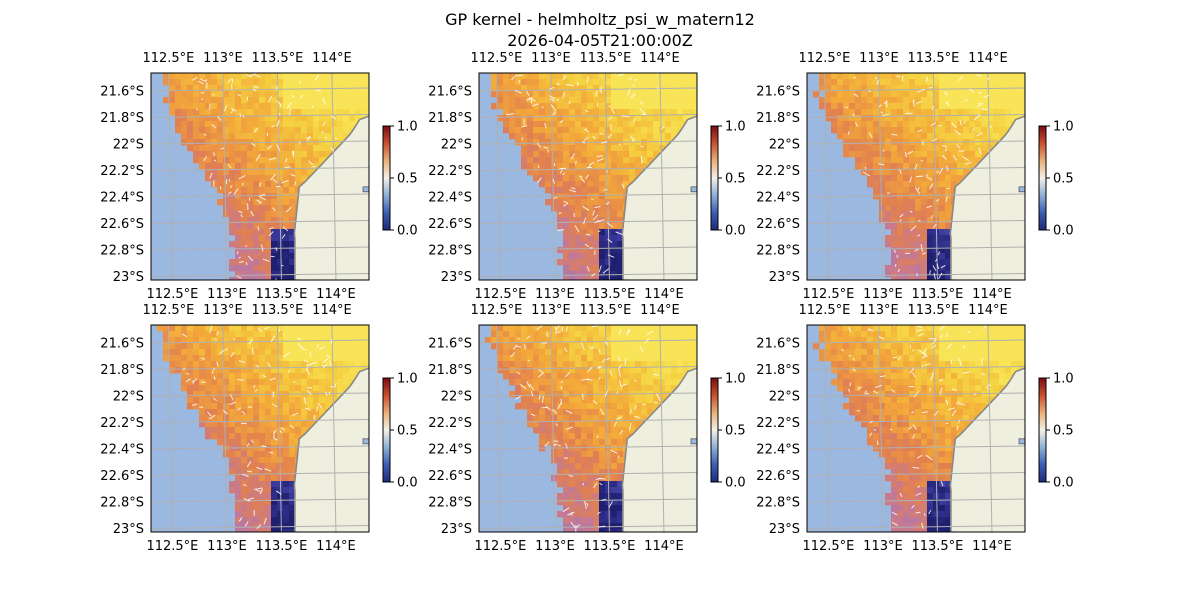 The width and height of the screenshot is (1200, 600). Describe the element at coordinates (1063, 179) in the screenshot. I see `colorbar-tick-label: 0.5` at that location.